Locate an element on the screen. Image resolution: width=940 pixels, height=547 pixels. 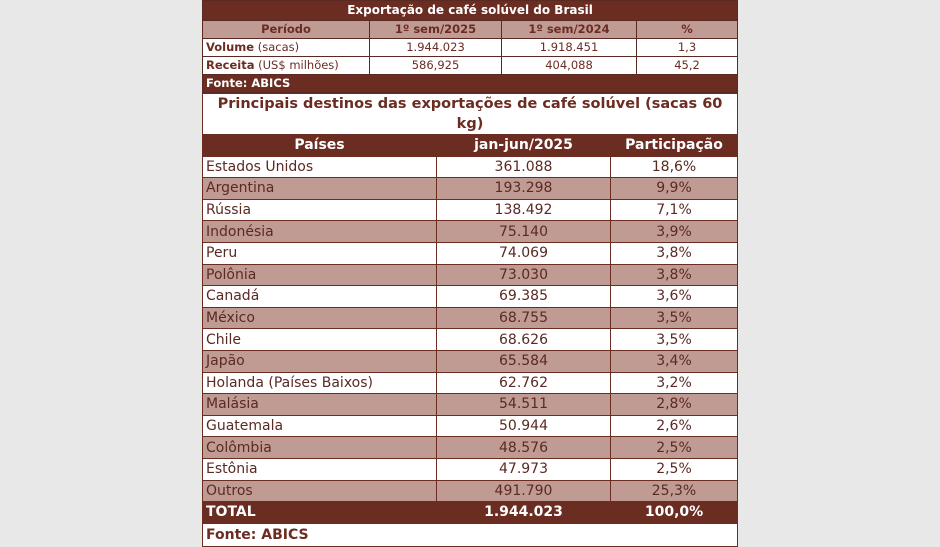
table-row: Estados Unidos 361.088 18,6% is located at coordinates (470, 167).